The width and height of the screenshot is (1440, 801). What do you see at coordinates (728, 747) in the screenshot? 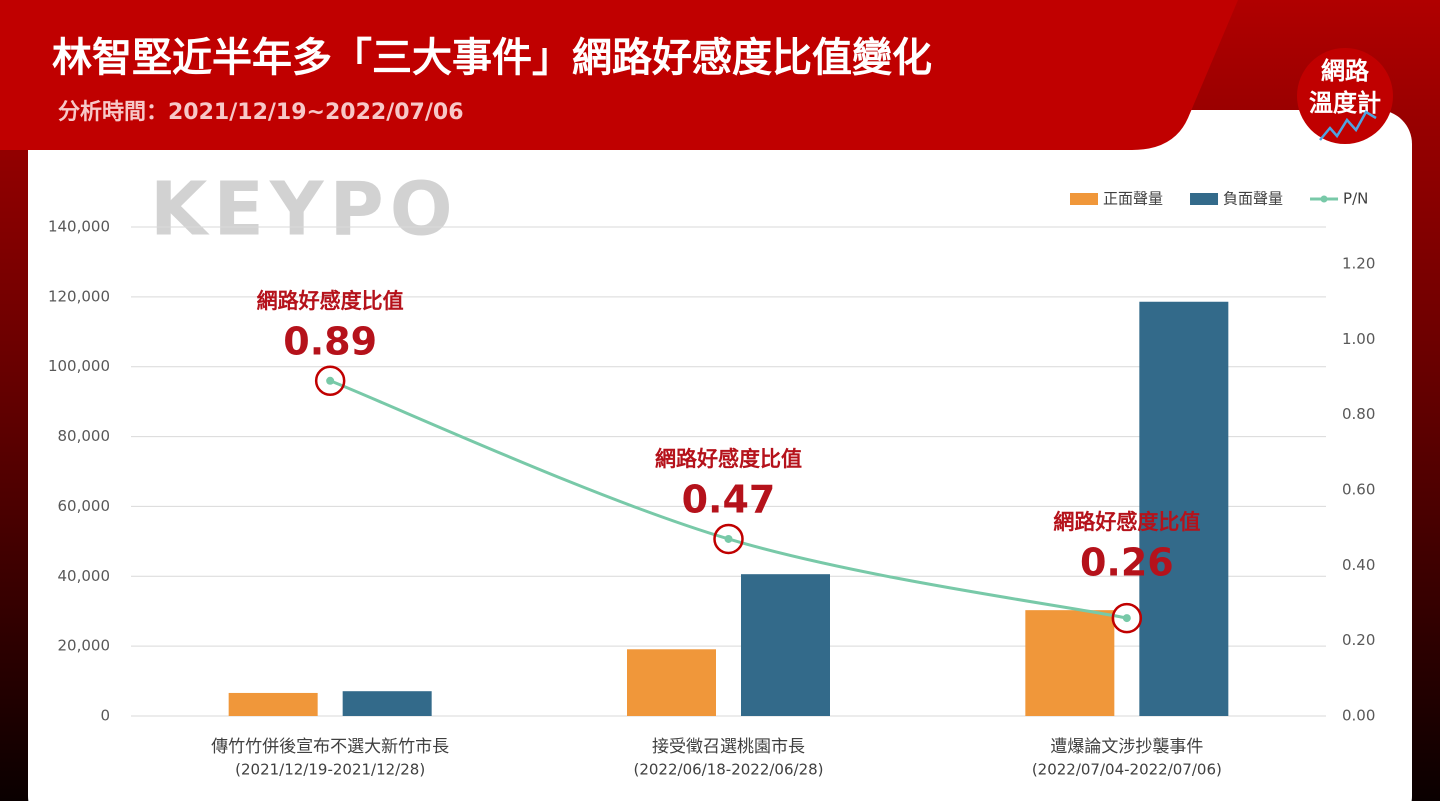
I see `x-tick-label: 接受徵召選桃園市長` at bounding box center [728, 747].